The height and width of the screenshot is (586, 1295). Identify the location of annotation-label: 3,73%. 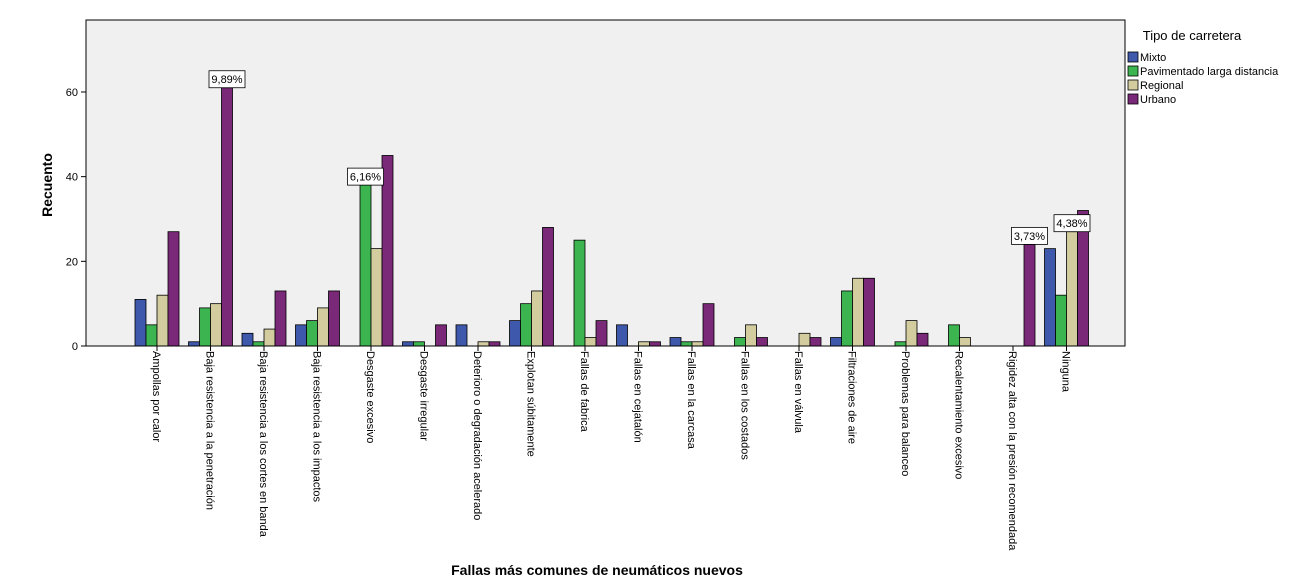
(1029, 237).